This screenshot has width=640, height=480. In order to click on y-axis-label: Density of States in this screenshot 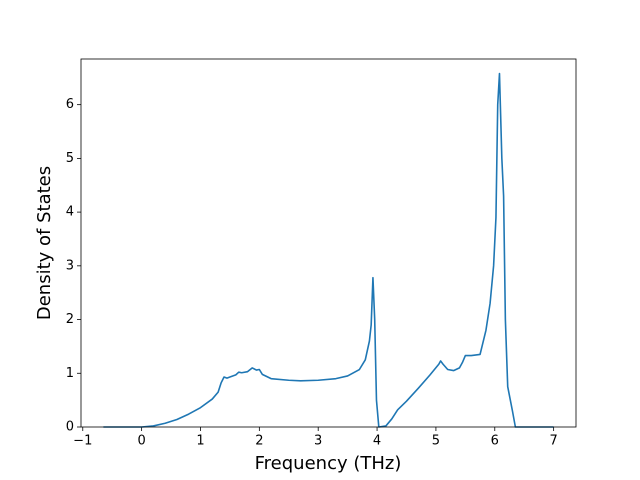, I will do `click(44, 243)`.